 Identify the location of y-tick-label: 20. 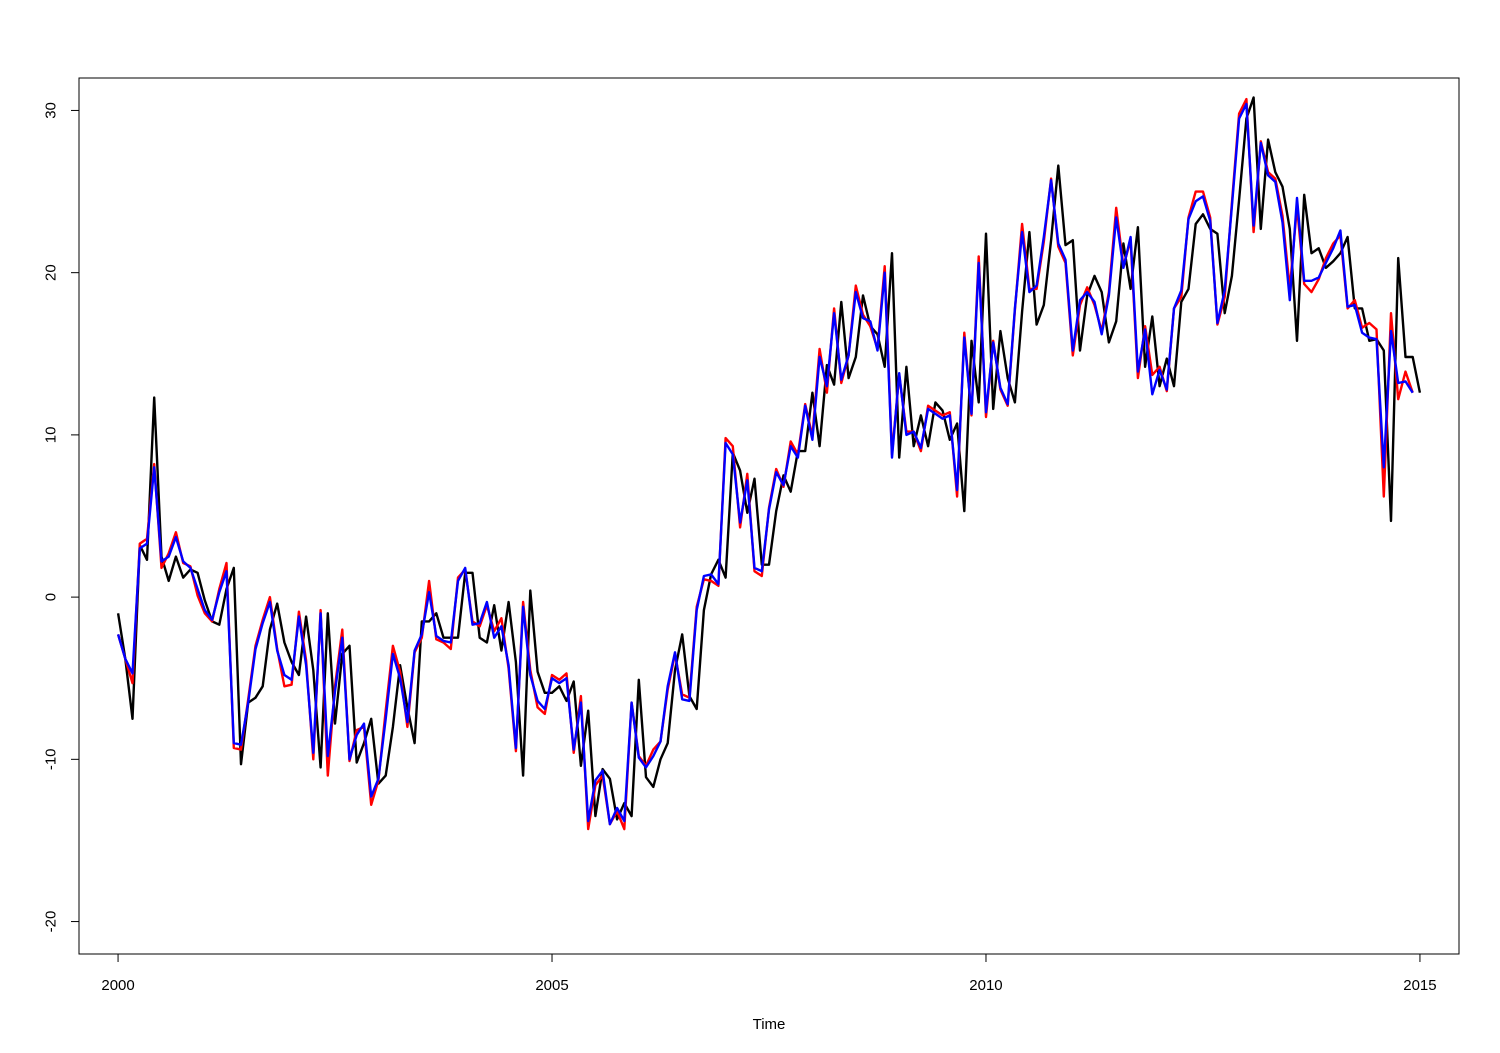
(51, 272).